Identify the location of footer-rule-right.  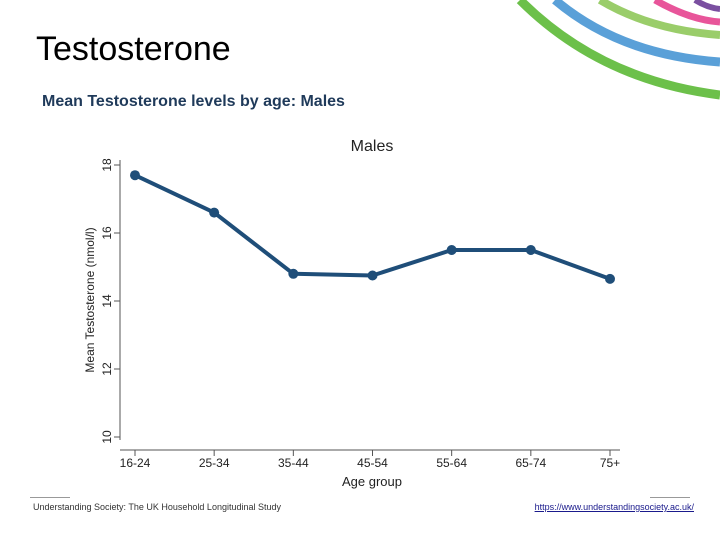
(670, 497).